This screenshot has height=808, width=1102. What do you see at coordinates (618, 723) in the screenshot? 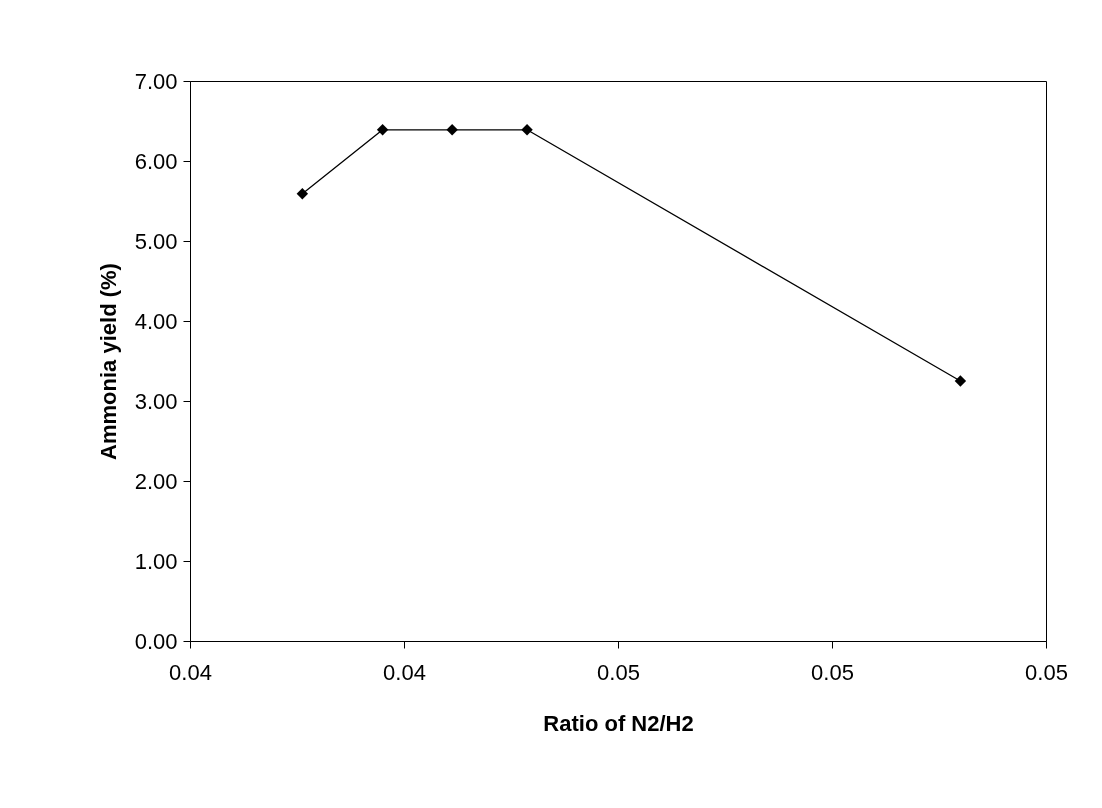
I see `x-axis-title: Ratio of N2/H2` at bounding box center [618, 723].